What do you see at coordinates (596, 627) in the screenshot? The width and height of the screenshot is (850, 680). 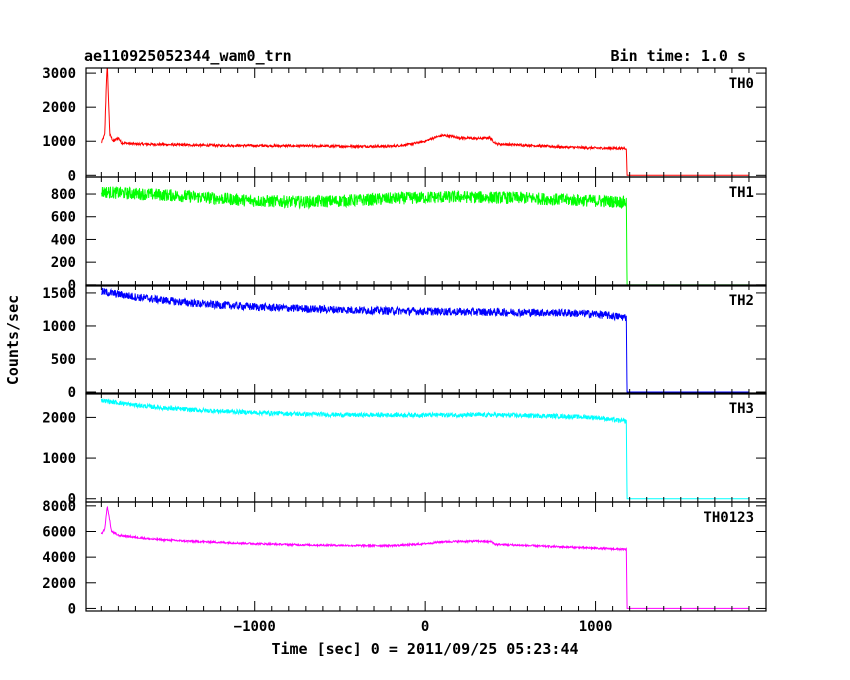 I see `x-tick-label: 1000` at bounding box center [596, 627].